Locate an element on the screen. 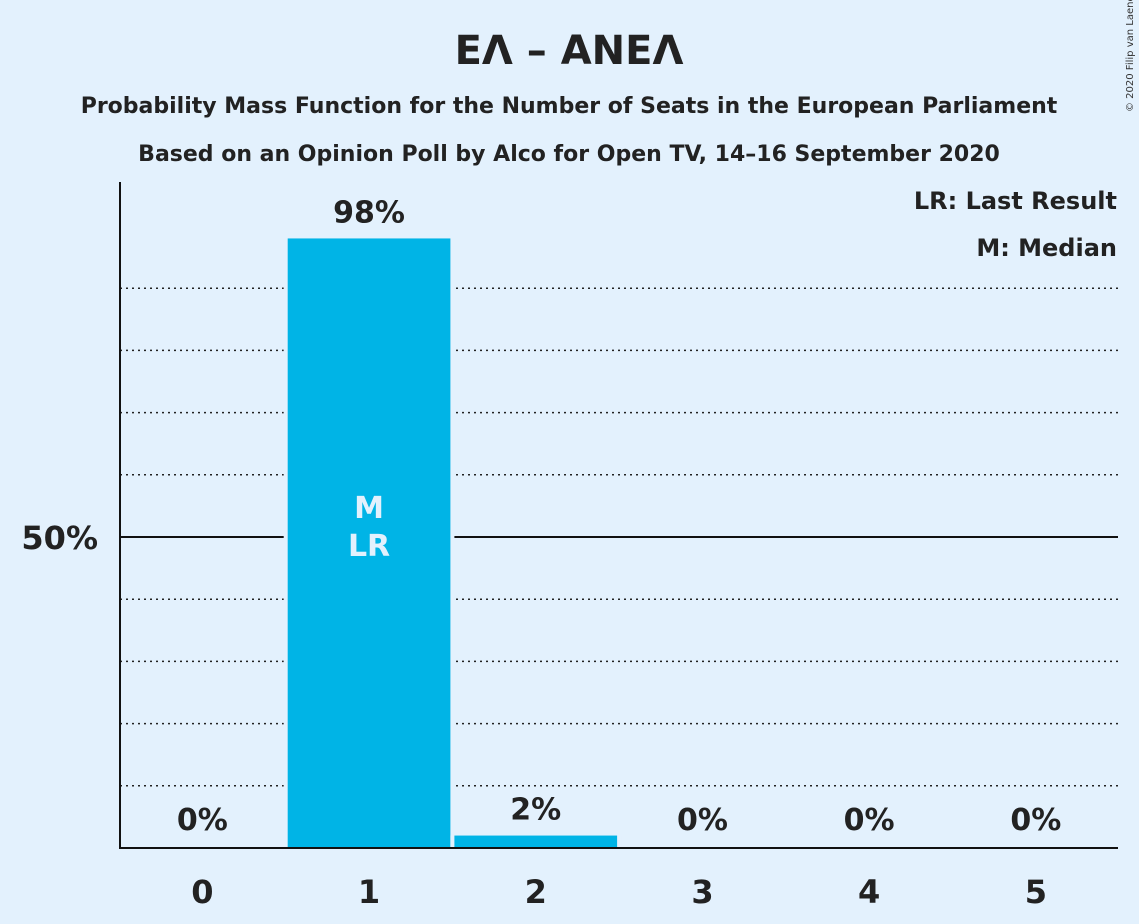 Image resolution: width=1139 pixels, height=924 pixels. data-label-4: 0% is located at coordinates (869, 820).